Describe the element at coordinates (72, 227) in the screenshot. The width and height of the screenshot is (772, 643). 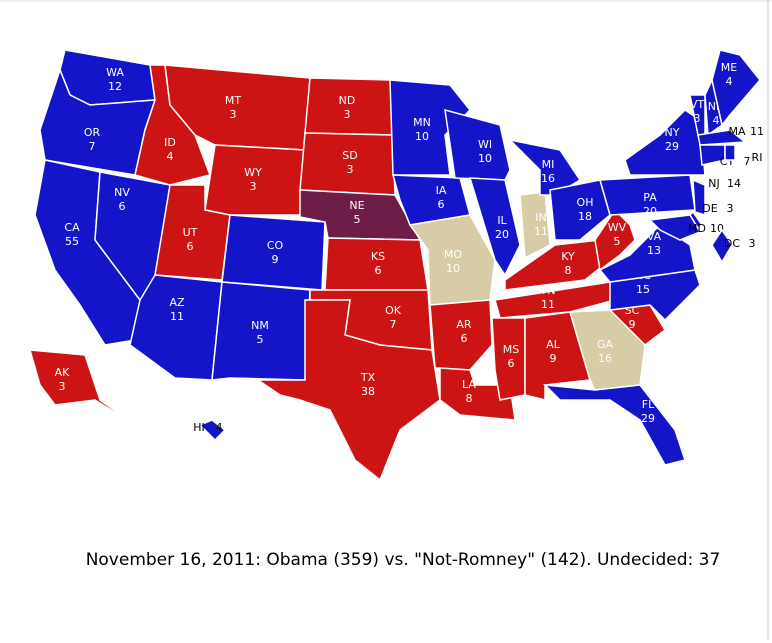
I see `state-abbr: CA` at that location.